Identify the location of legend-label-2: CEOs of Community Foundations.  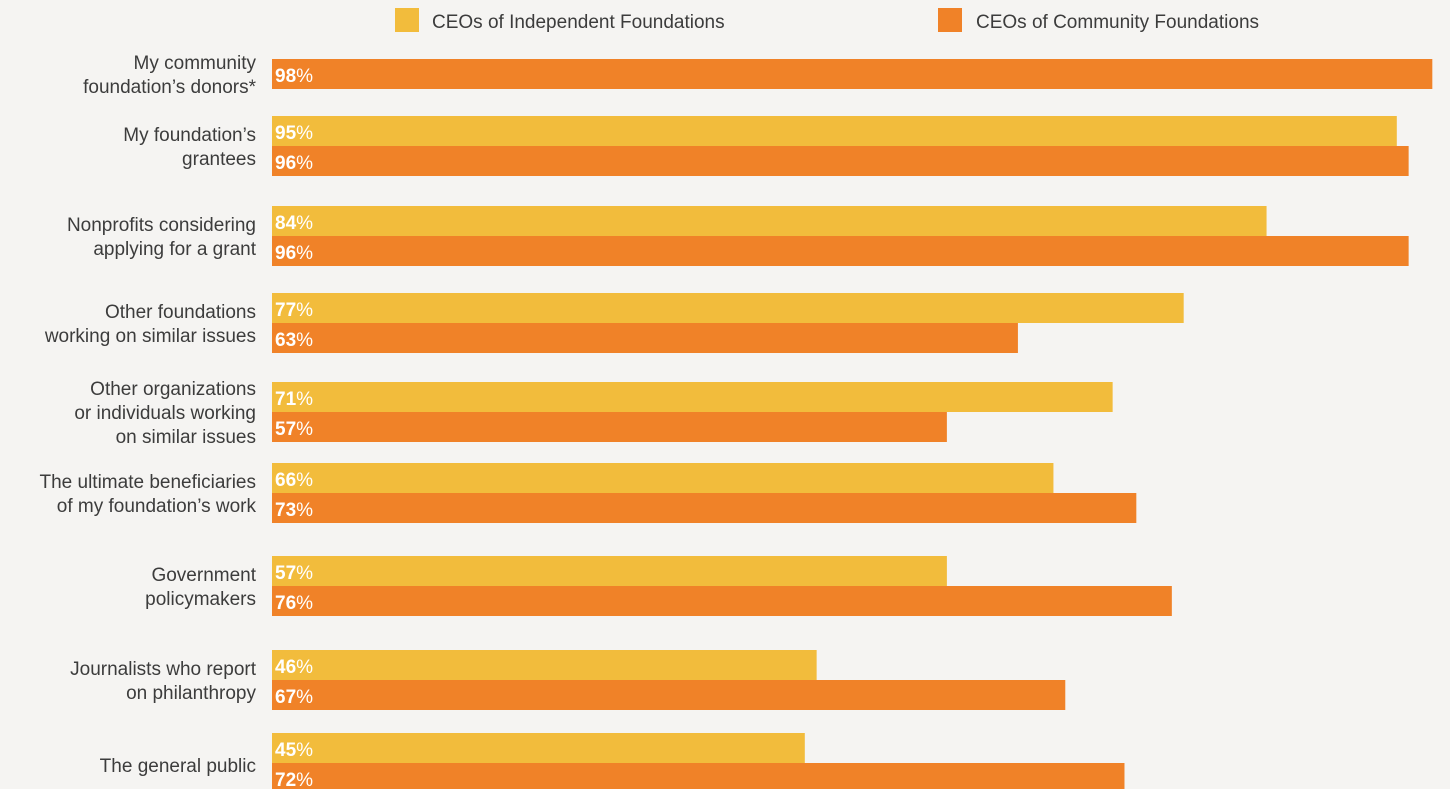
(1117, 22).